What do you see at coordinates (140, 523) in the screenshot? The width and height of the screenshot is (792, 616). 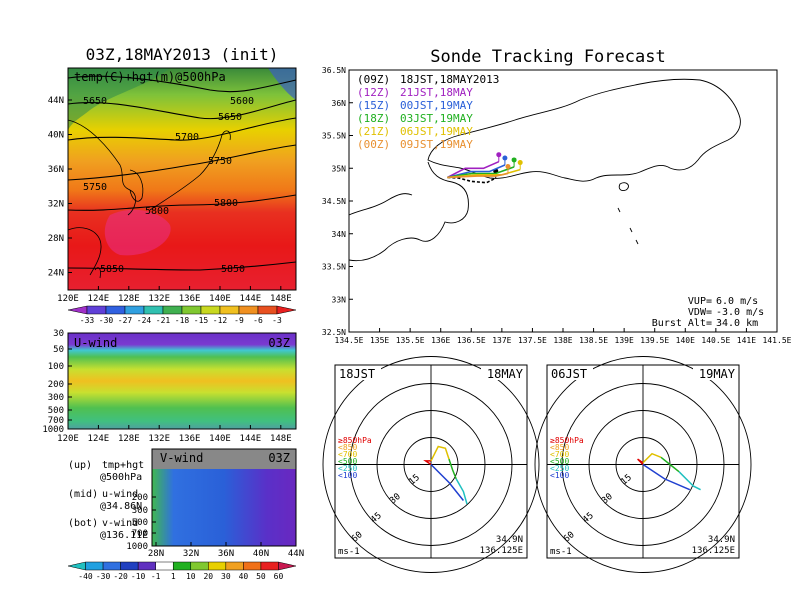 I see `vwind-y-tick-label: 500` at bounding box center [140, 523].